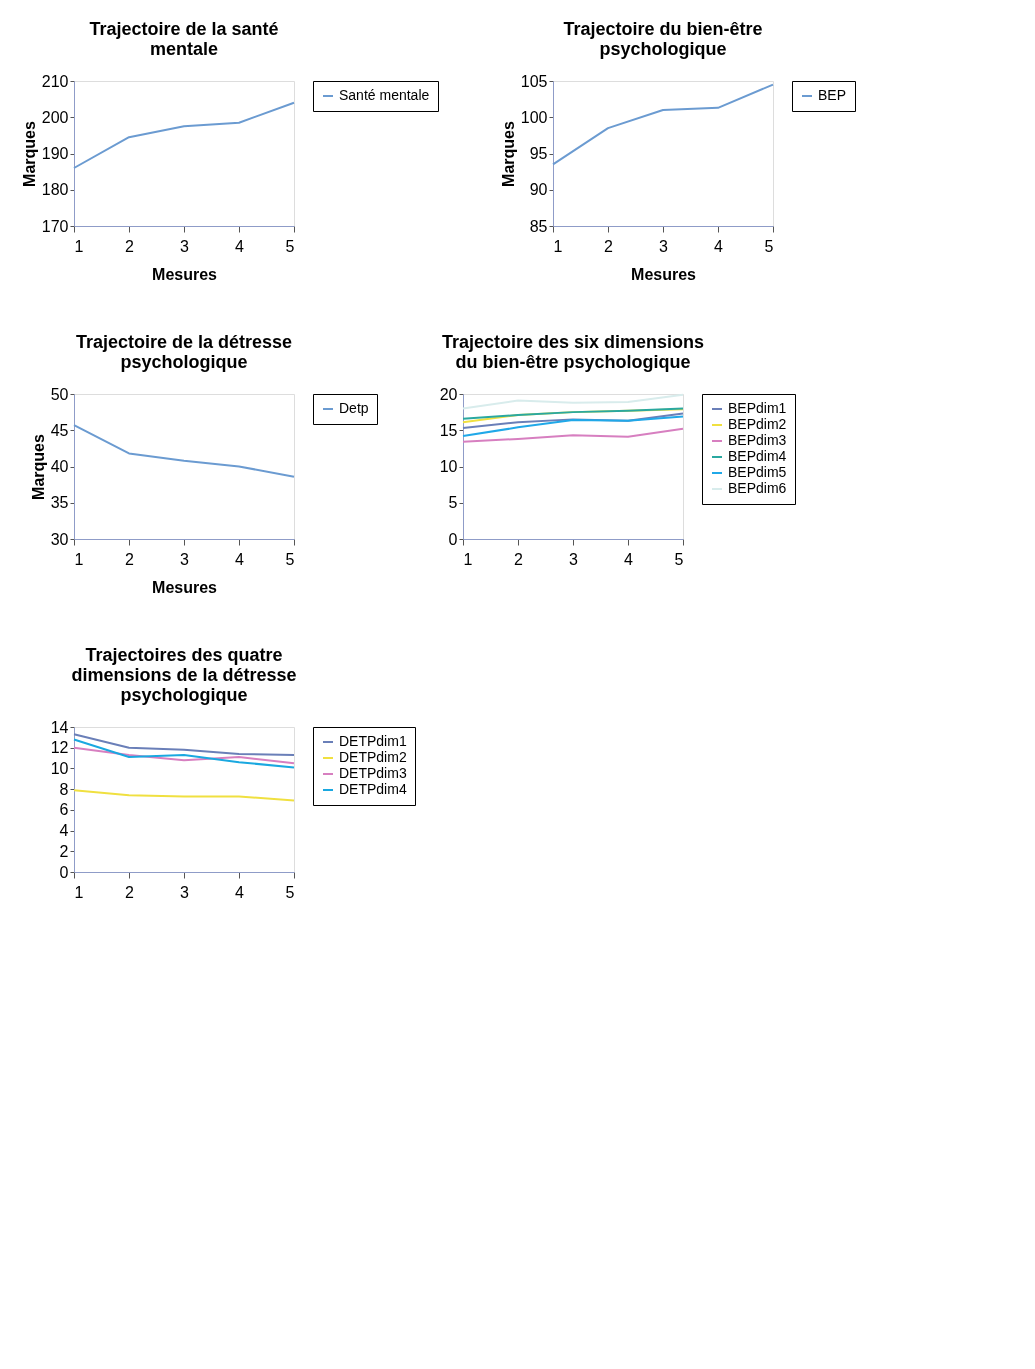 This screenshot has width=1035, height=1369. I want to click on legend-label: DETPdim2, so click(373, 757).